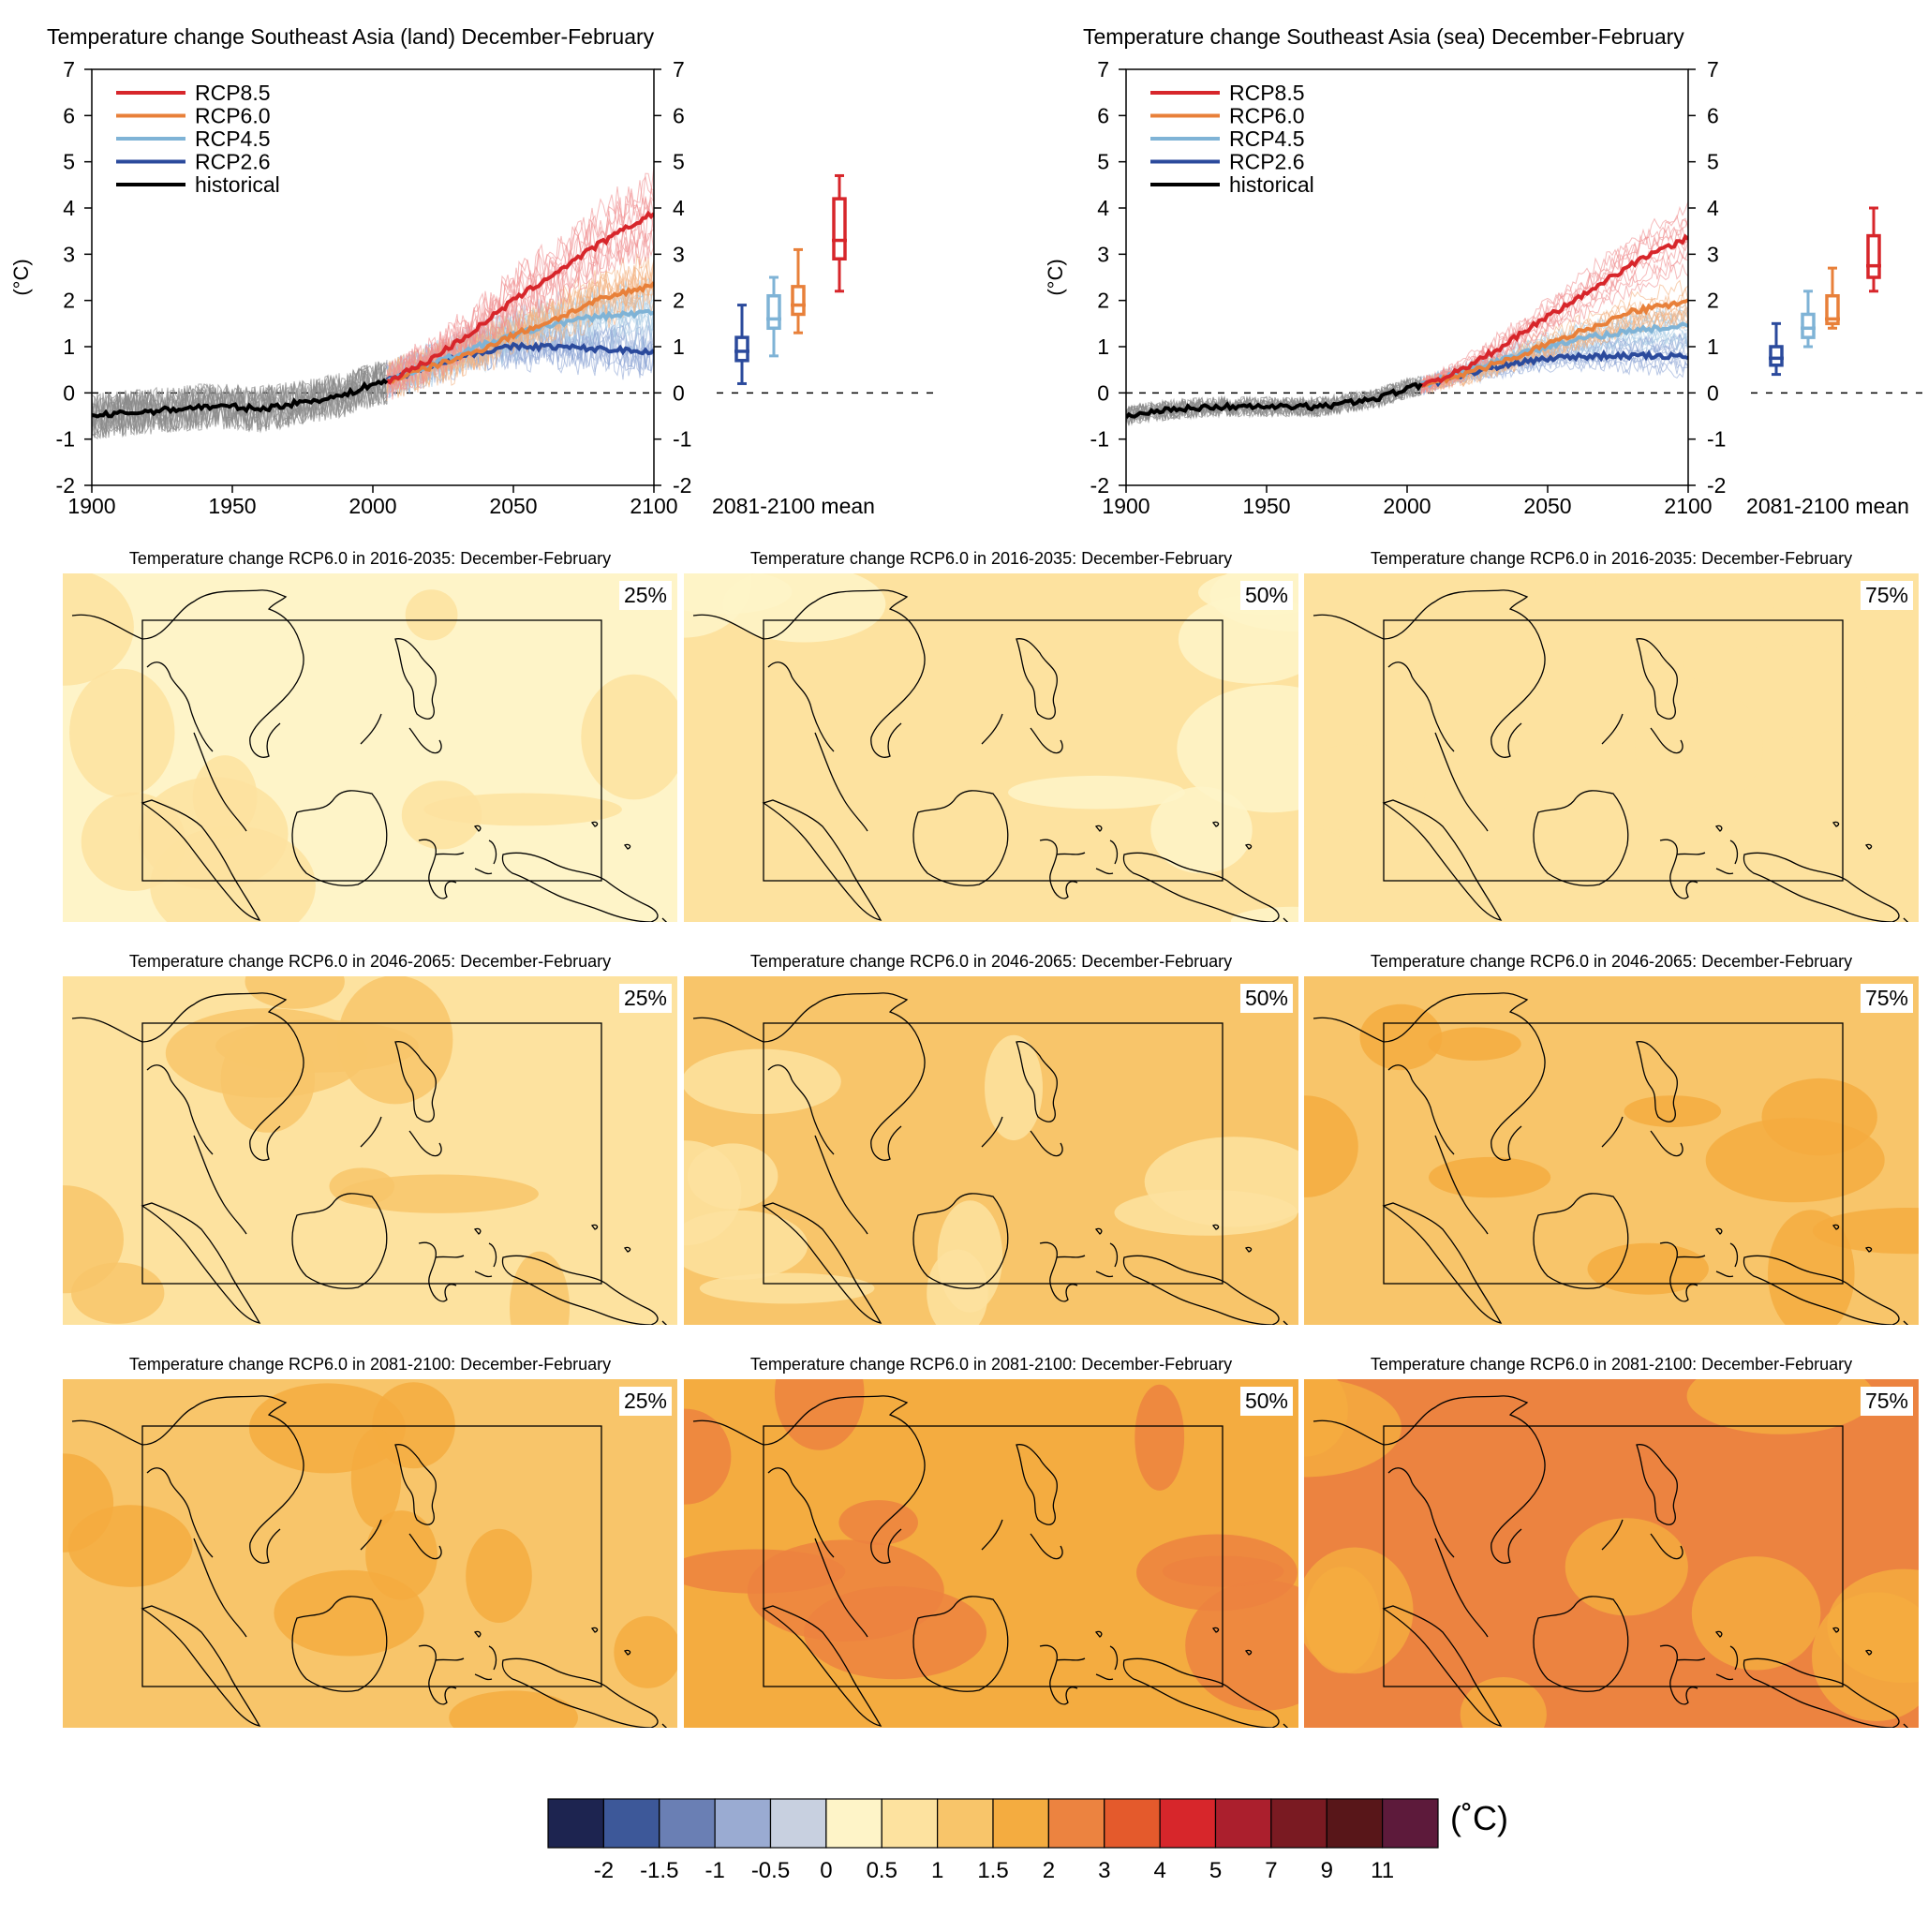 This screenshot has height=1932, width=1928. What do you see at coordinates (65, 485) in the screenshot?
I see `y-tick-label: -2` at bounding box center [65, 485].